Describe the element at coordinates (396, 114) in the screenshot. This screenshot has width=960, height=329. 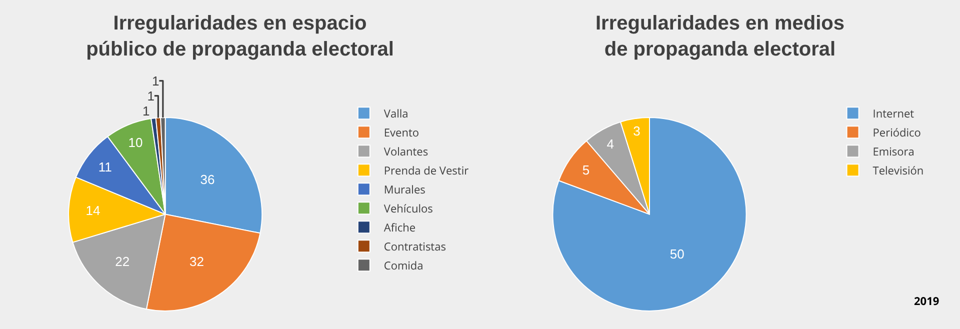
I see `legend-label: Valla` at that location.